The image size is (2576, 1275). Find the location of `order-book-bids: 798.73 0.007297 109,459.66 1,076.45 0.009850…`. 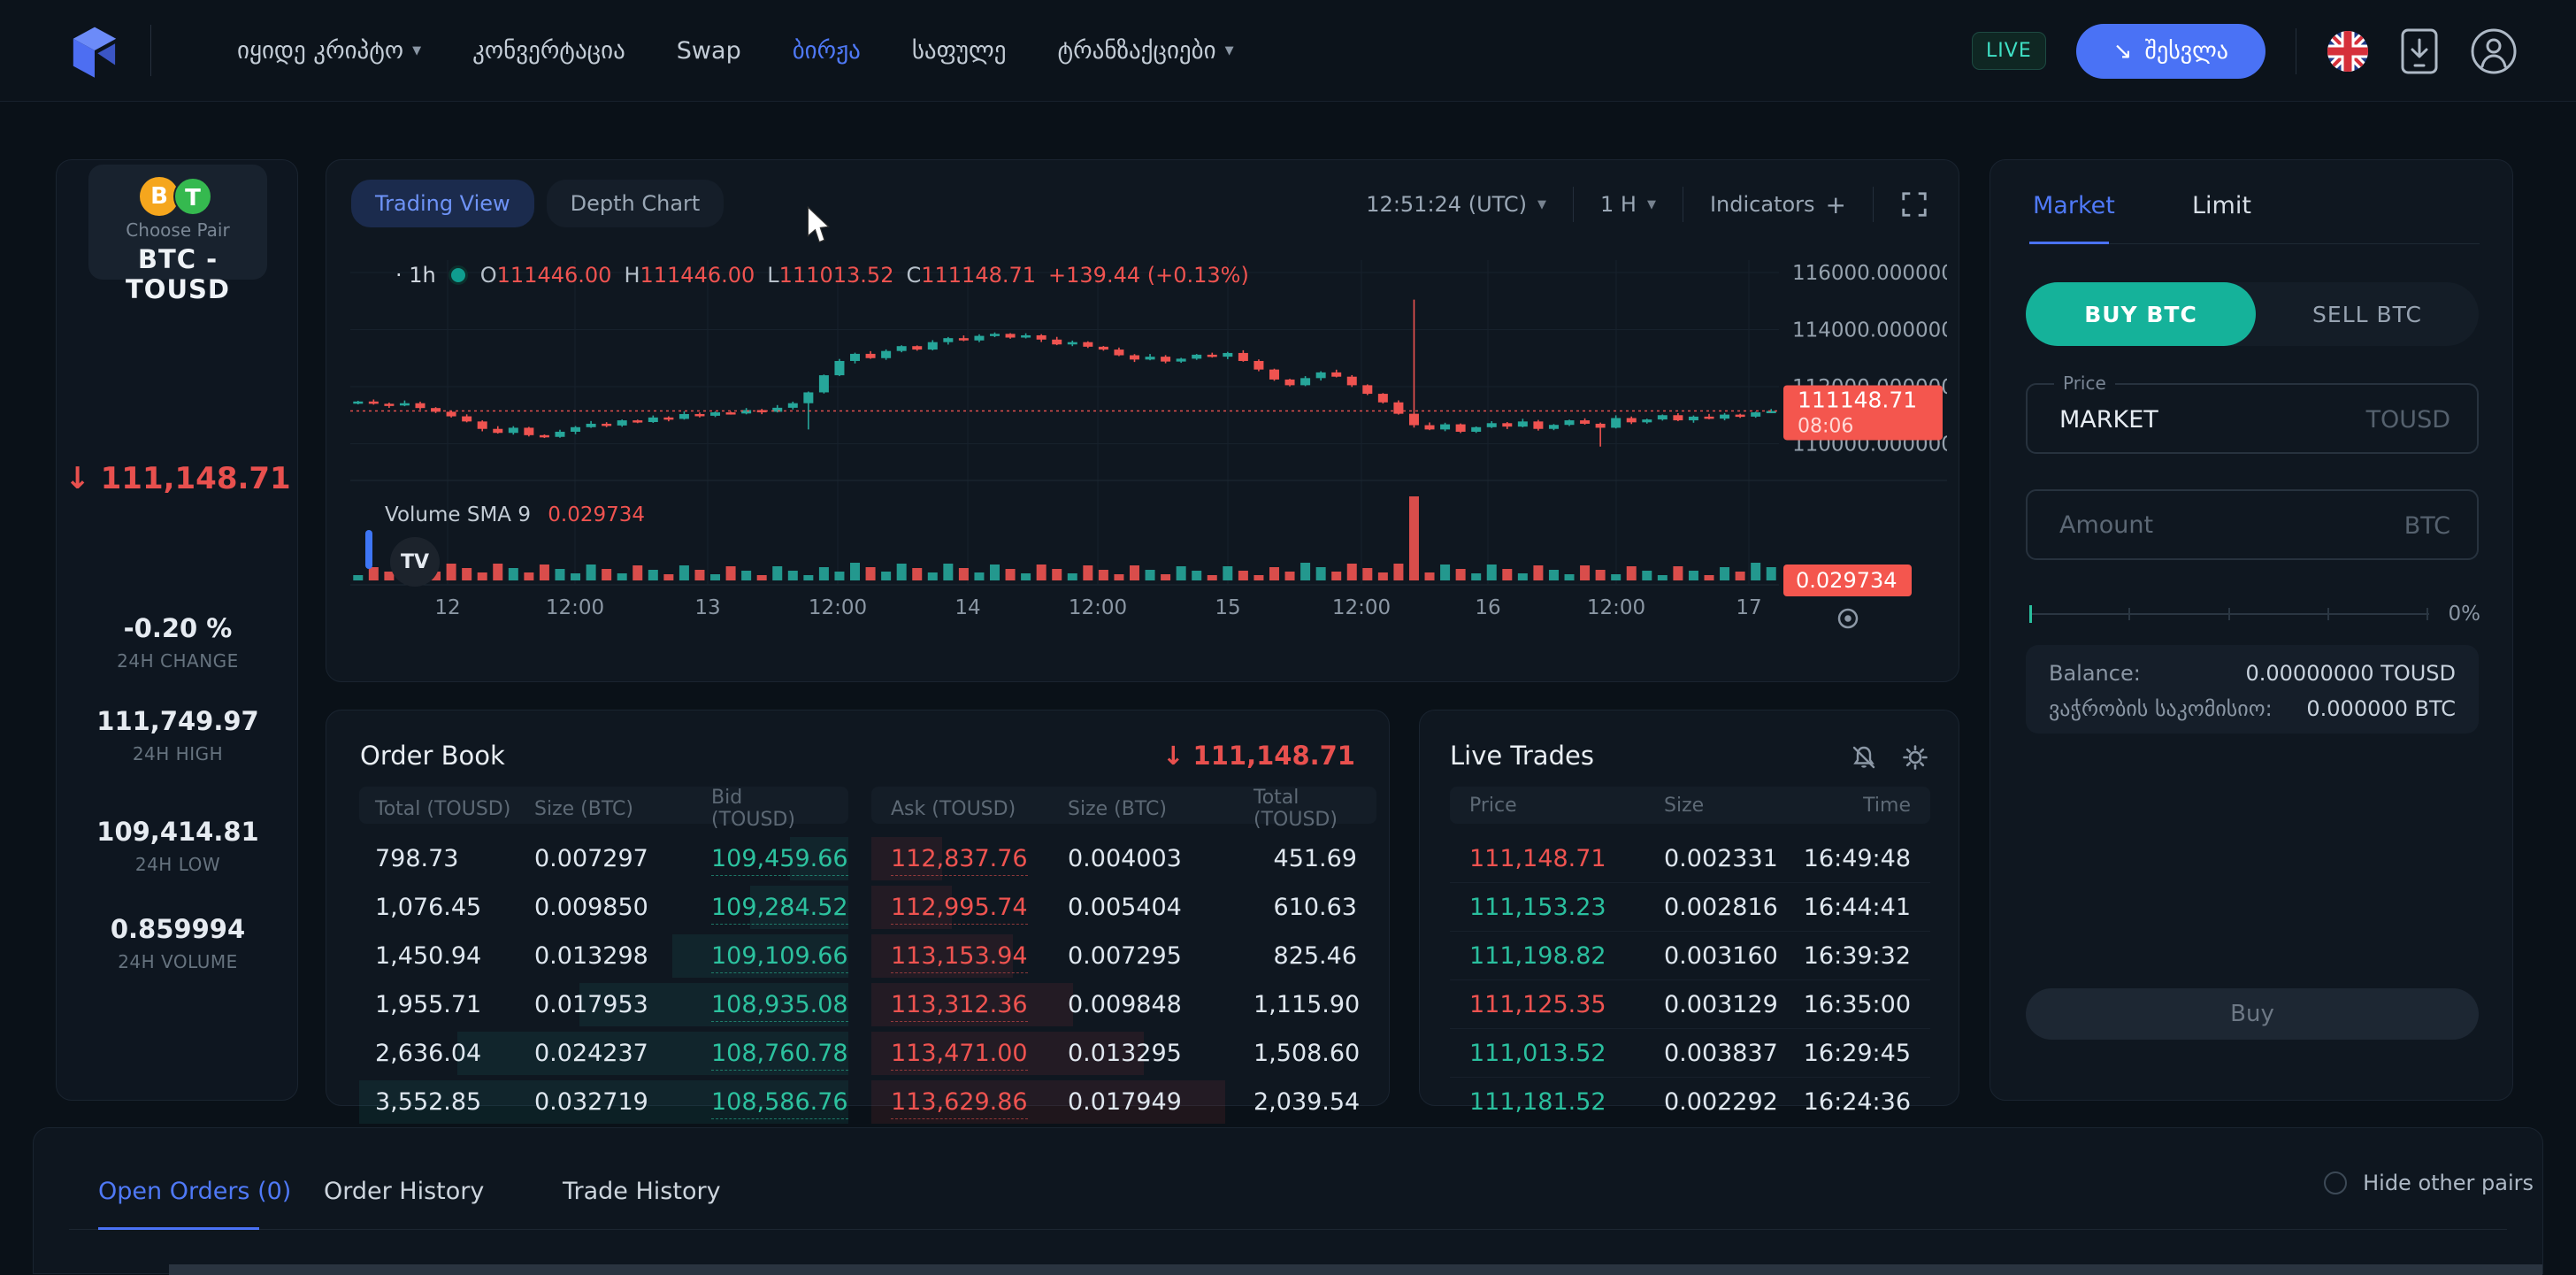

order-book-bids: 798.73 0.007297 109,459.66 1,076.45 0.009850… is located at coordinates (603, 980).